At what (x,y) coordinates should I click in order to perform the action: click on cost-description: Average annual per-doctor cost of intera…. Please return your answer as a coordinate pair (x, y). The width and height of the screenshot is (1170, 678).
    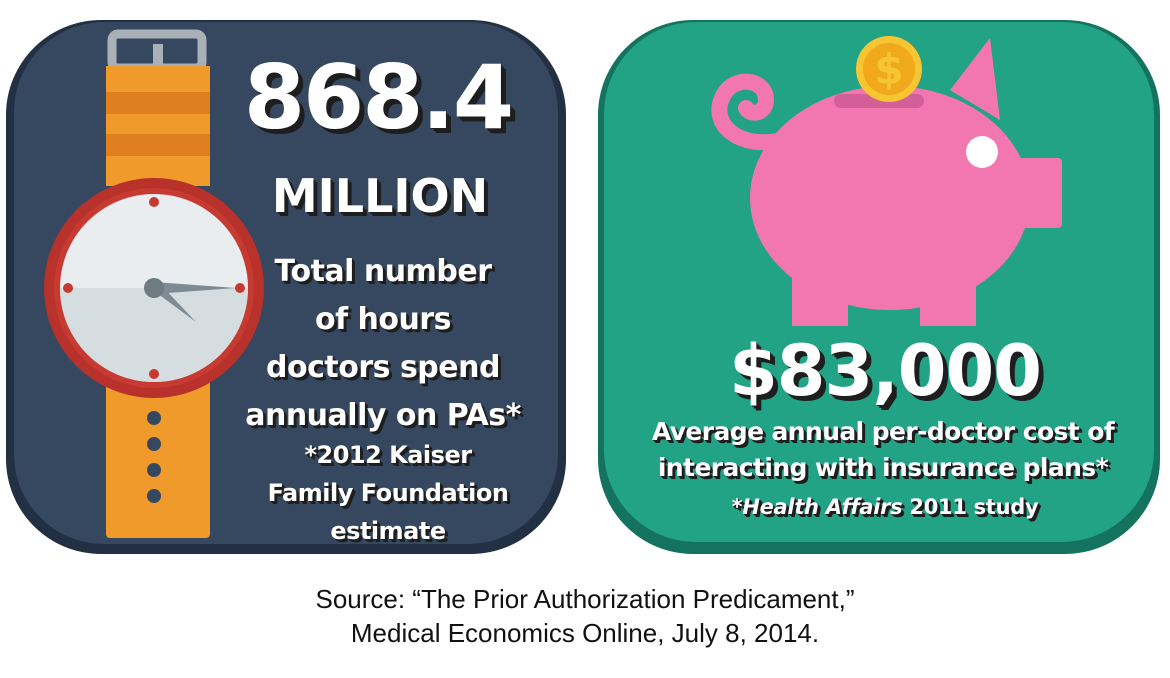
    Looking at the image, I should click on (883, 450).